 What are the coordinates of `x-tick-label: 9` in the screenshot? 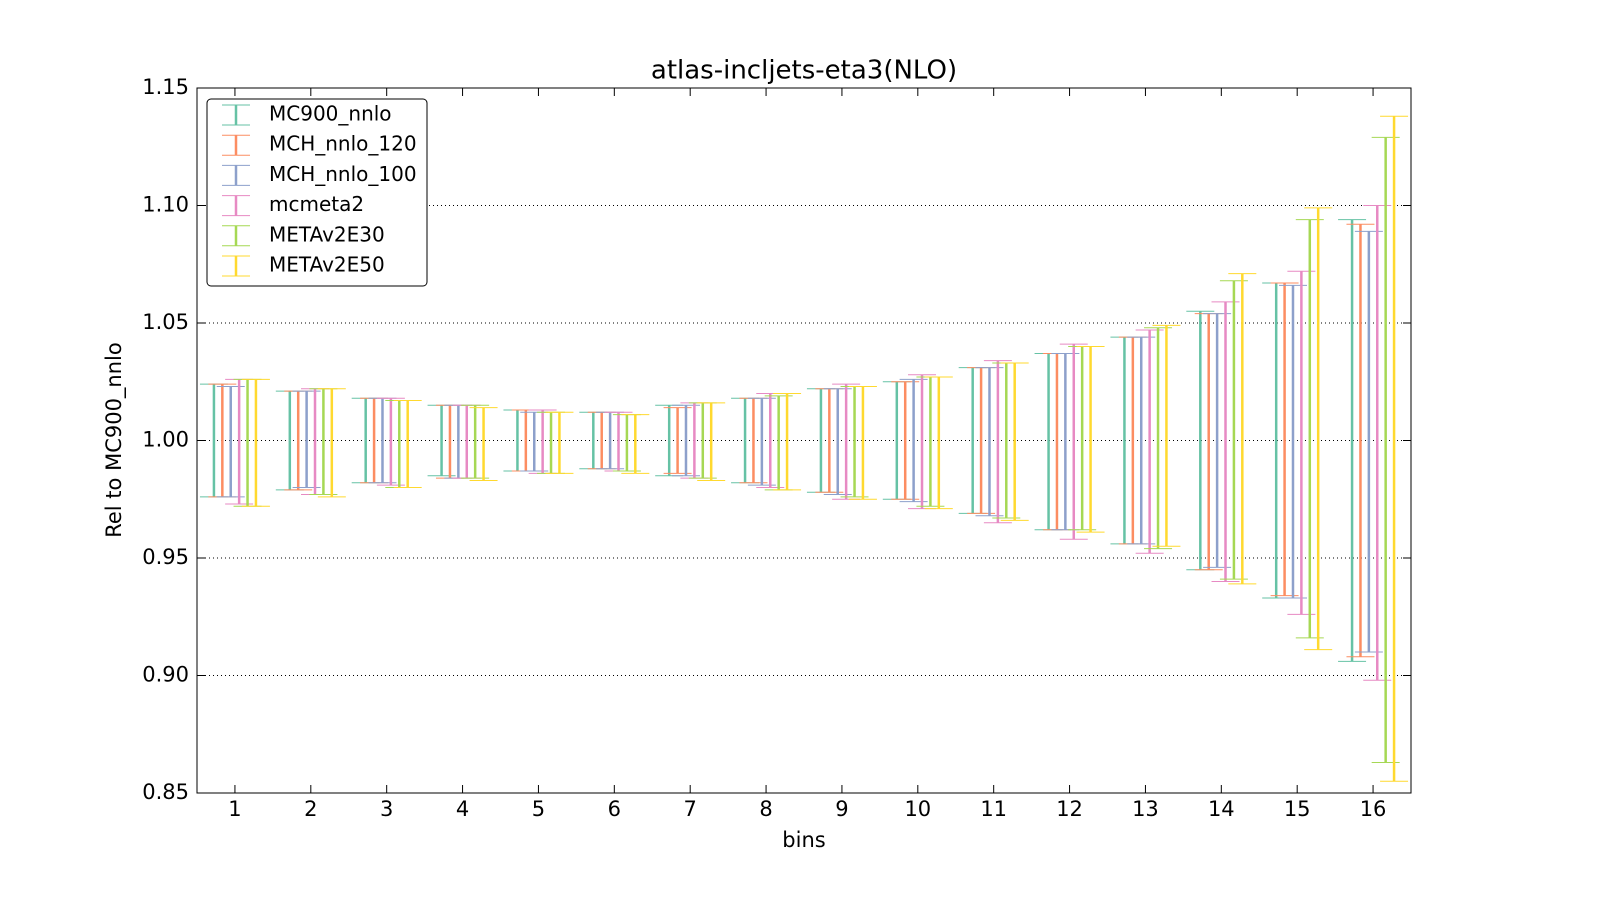 It's located at (841, 809).